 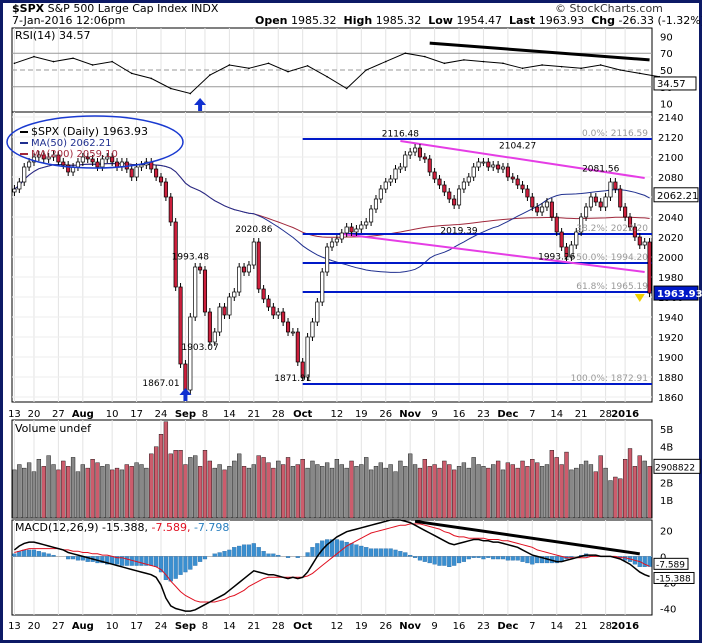 I want to click on price-tick-label: 1860, so click(x=670, y=398).